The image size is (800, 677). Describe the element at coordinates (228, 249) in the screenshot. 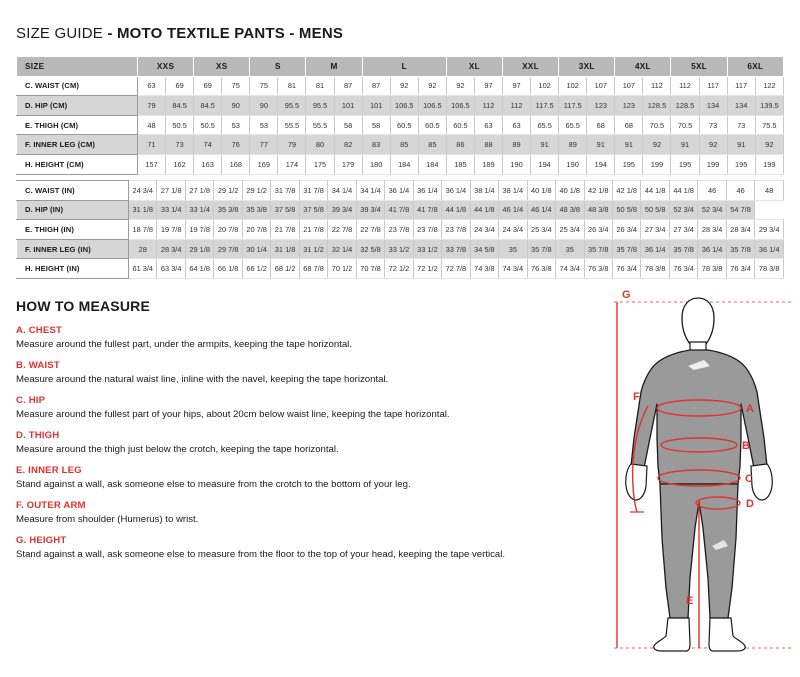

I see `table-cell: 29 7/8` at that location.